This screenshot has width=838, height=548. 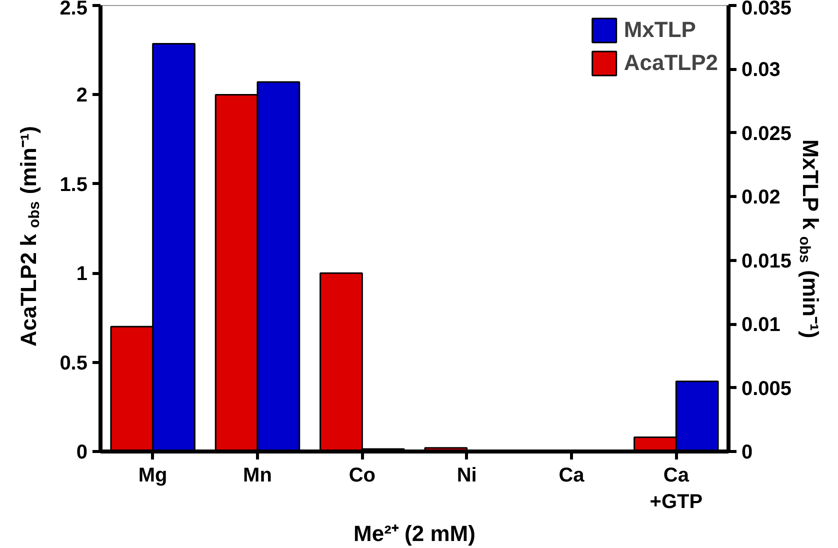 I want to click on x-tick-label: Co, so click(x=362, y=475).